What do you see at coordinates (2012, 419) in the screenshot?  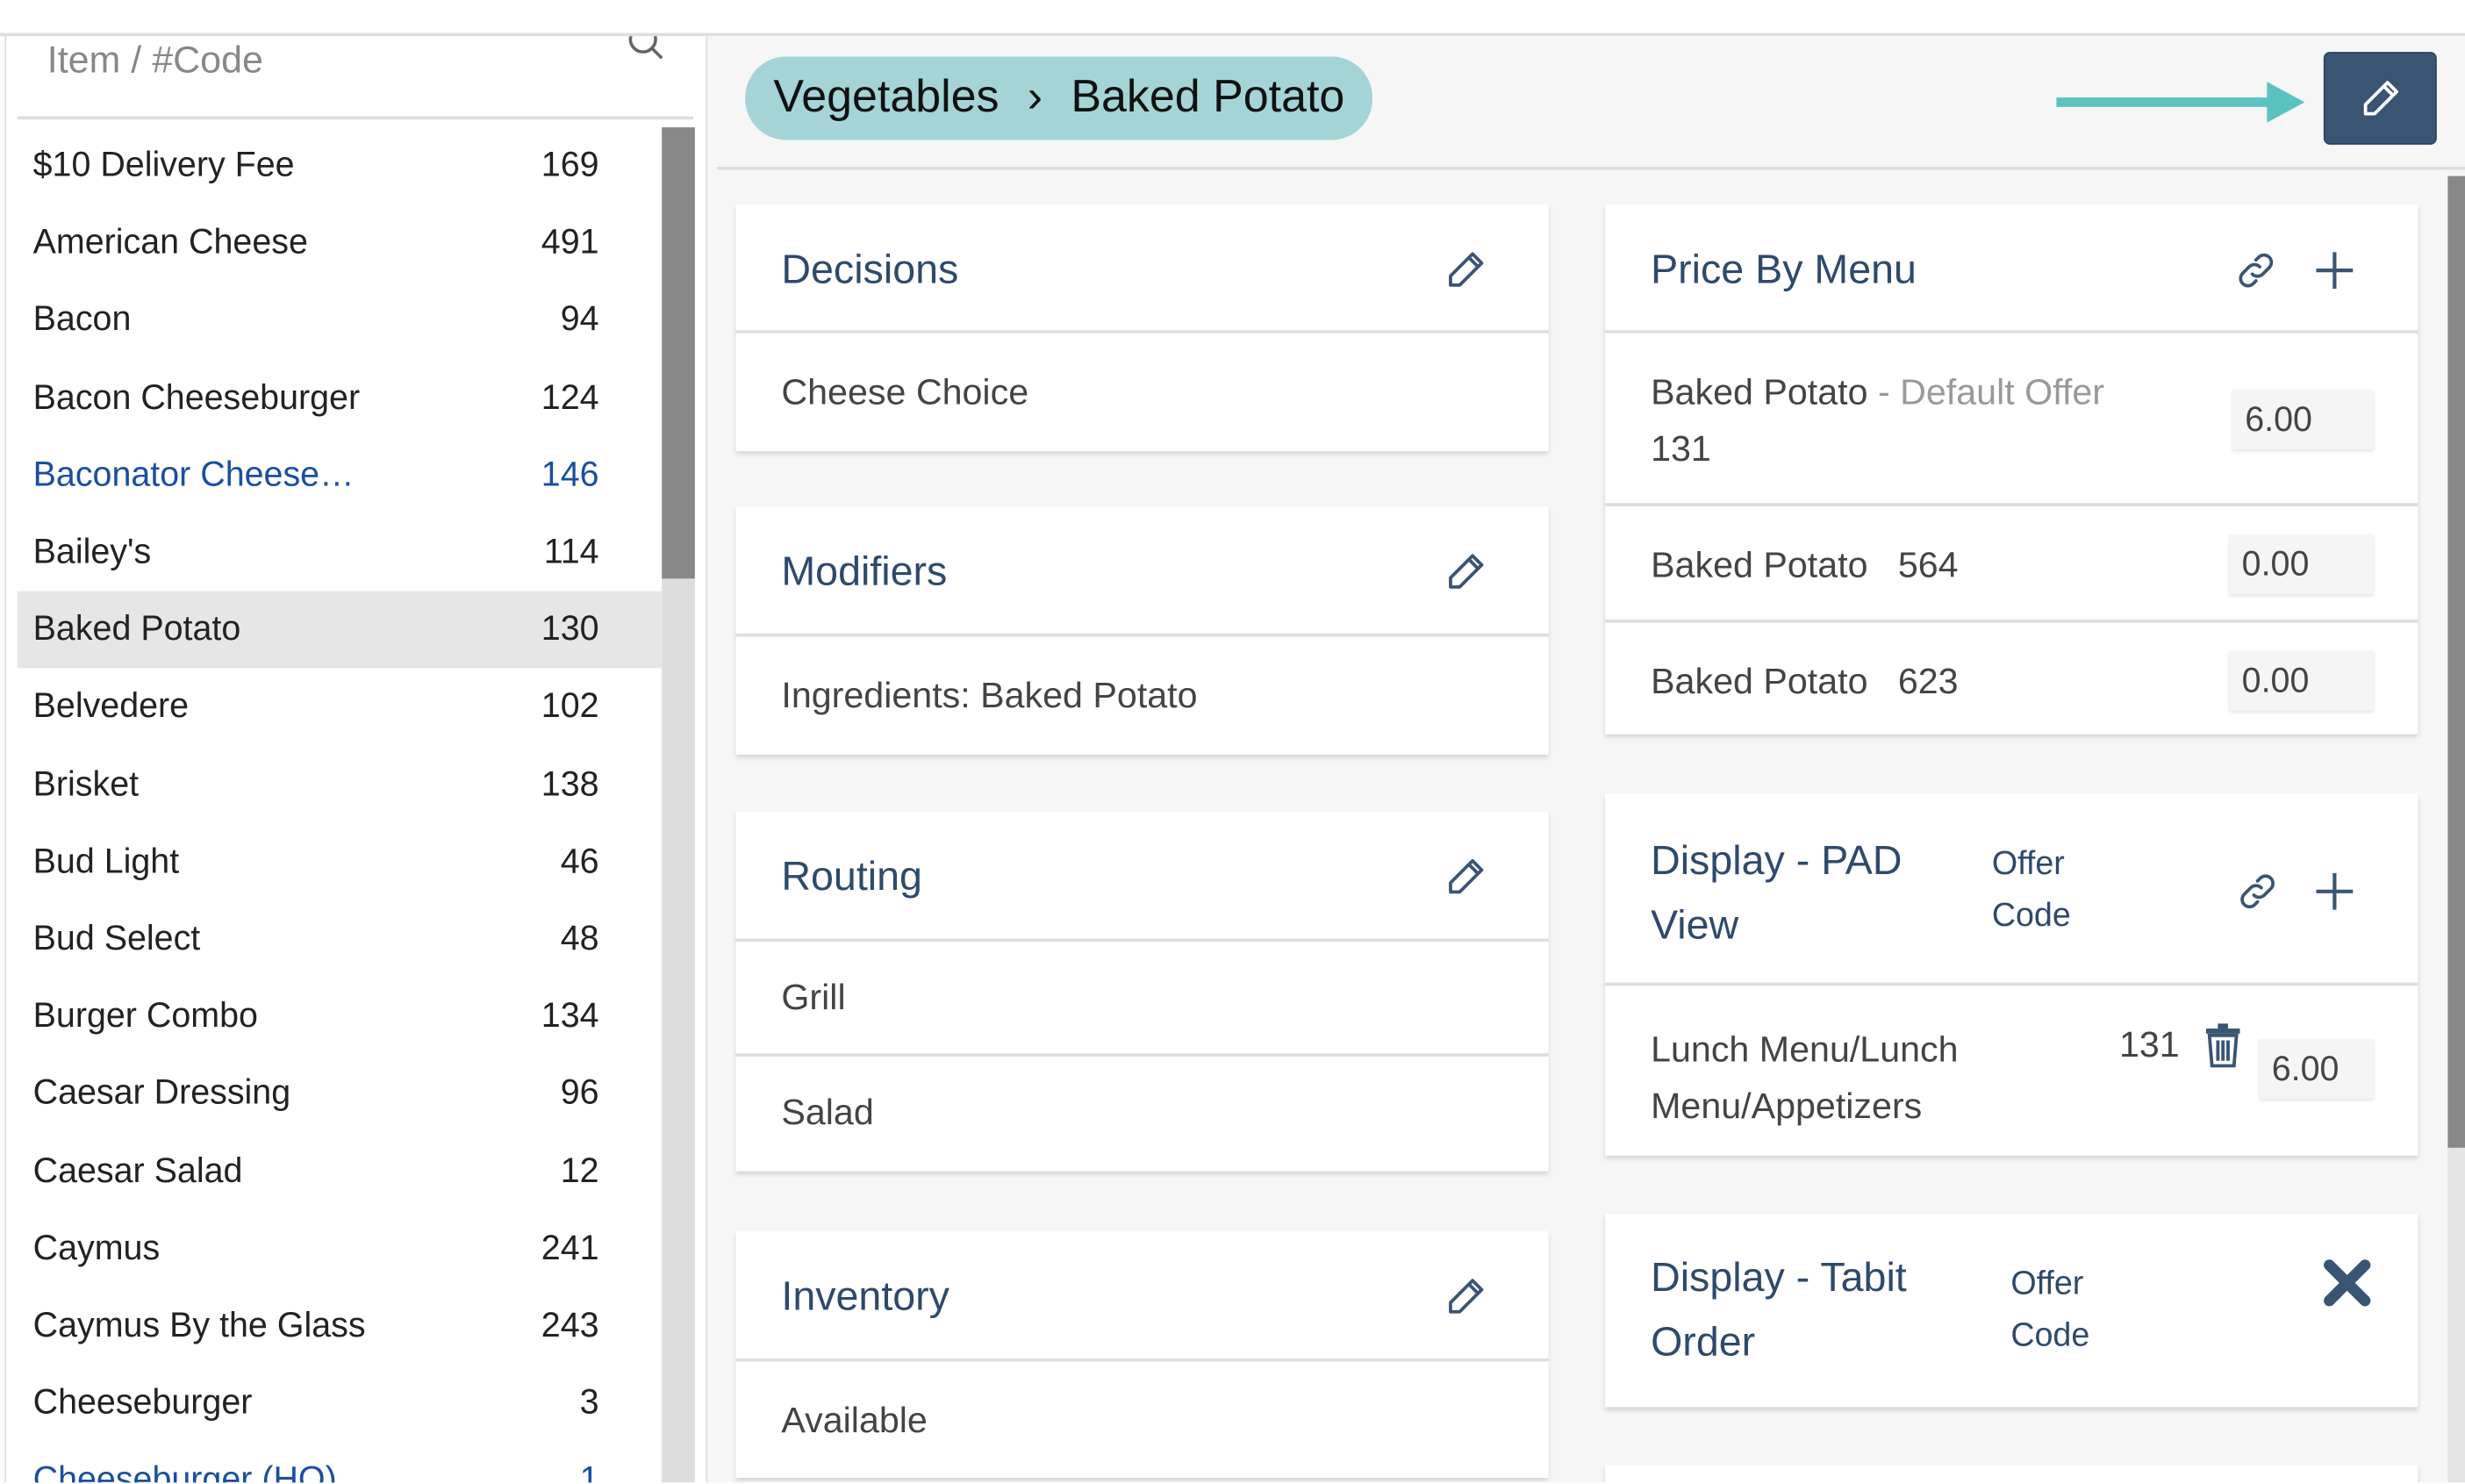 I see `price-row: Baked Potato - Default Offer 131 6.00` at bounding box center [2012, 419].